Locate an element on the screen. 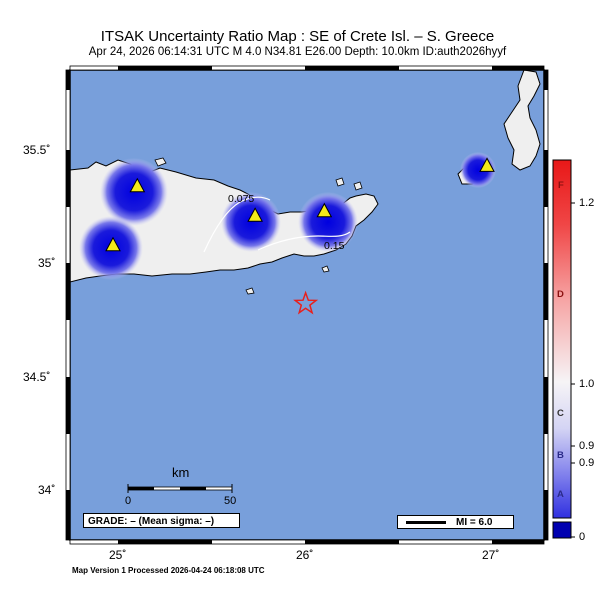  colorbar-grade: A is located at coordinates (560, 494).